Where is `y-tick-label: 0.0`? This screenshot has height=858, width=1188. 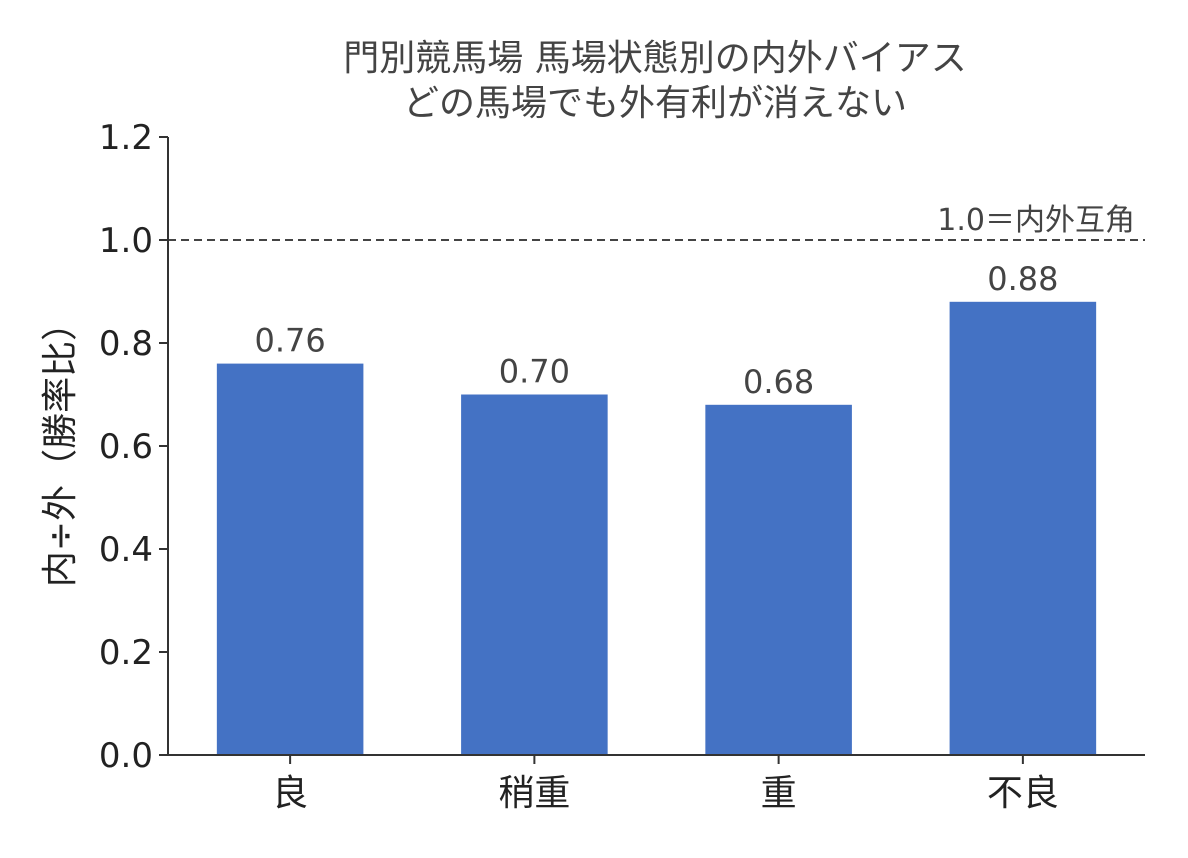 y-tick-label: 0.0 is located at coordinates (126, 756).